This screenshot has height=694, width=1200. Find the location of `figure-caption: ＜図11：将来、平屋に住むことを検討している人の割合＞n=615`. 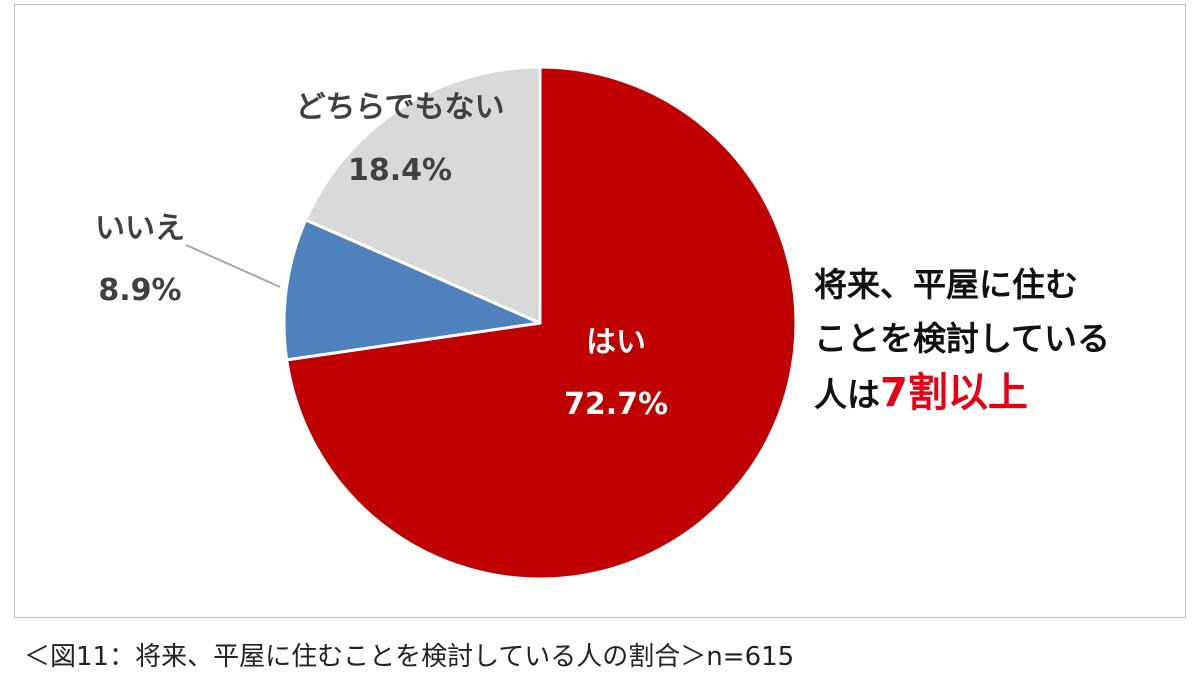

figure-caption: ＜図11：将来、平屋に住むことを検討している人の割合＞n=615 is located at coordinates (409, 657).